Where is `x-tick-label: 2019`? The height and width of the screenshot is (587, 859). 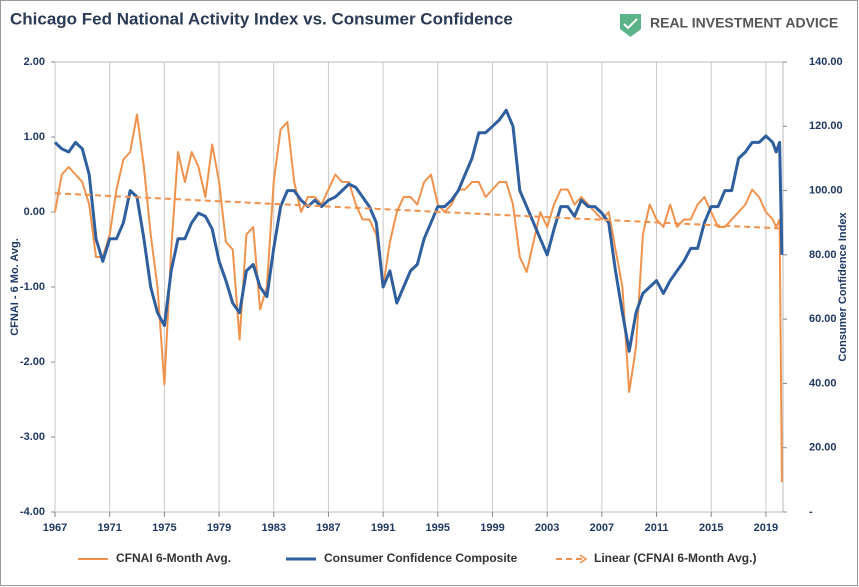
x-tick-label: 2019 is located at coordinates (766, 528).